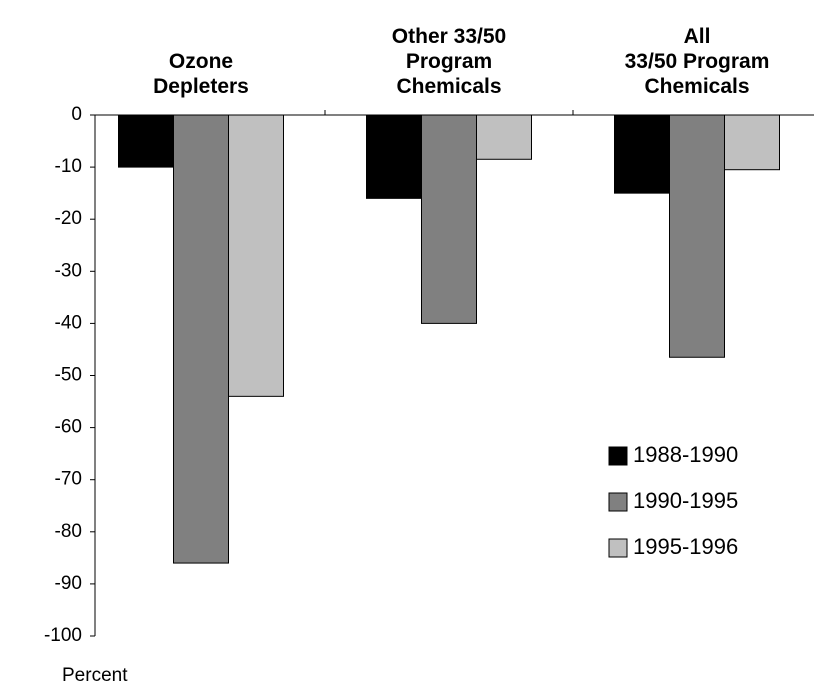 This screenshot has height=685, width=814. What do you see at coordinates (68, 583) in the screenshot?
I see `y-tick-label: -90` at bounding box center [68, 583].